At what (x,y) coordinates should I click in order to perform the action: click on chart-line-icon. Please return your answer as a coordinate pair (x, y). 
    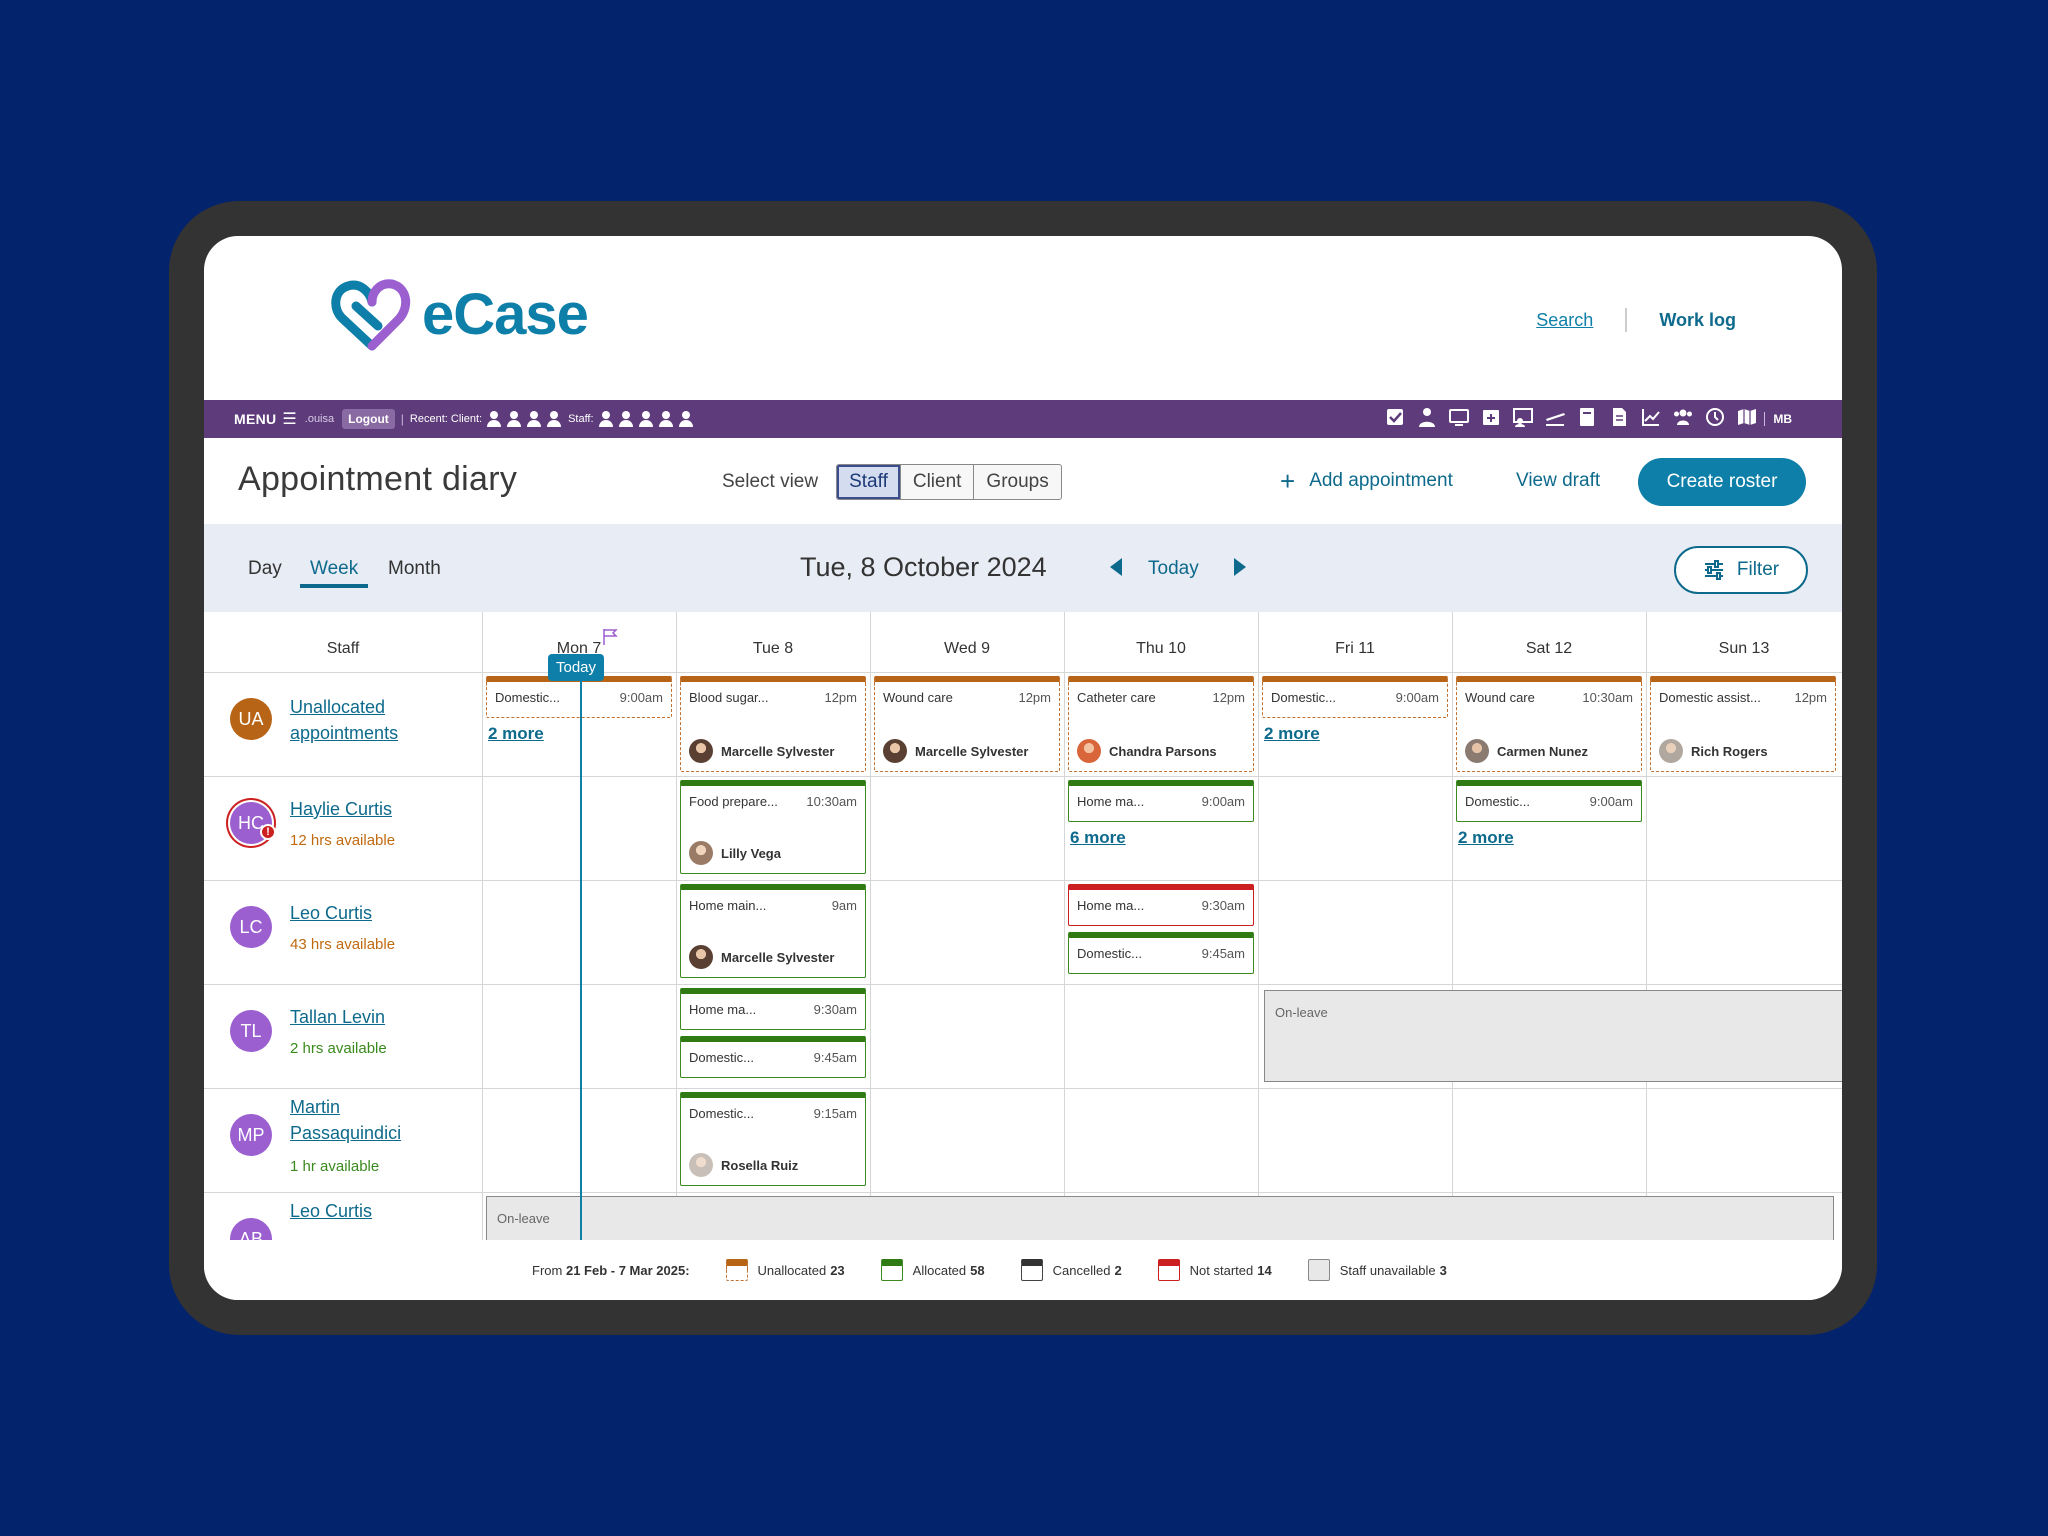
    Looking at the image, I should click on (1651, 417).